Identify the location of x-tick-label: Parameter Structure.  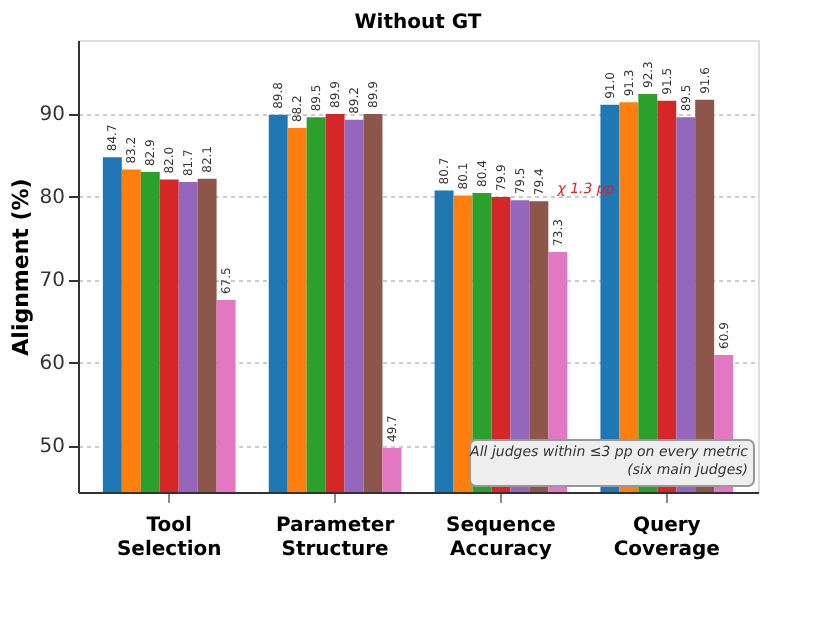
(335, 538).